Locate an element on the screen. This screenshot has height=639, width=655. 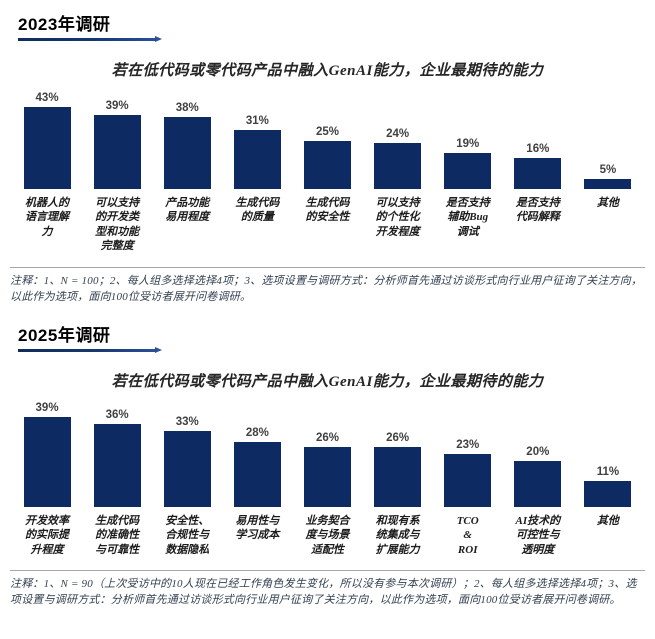
bar-column: 39% 可以支持 的开发类 型和功能 完整度 is located at coordinates (117, 170).